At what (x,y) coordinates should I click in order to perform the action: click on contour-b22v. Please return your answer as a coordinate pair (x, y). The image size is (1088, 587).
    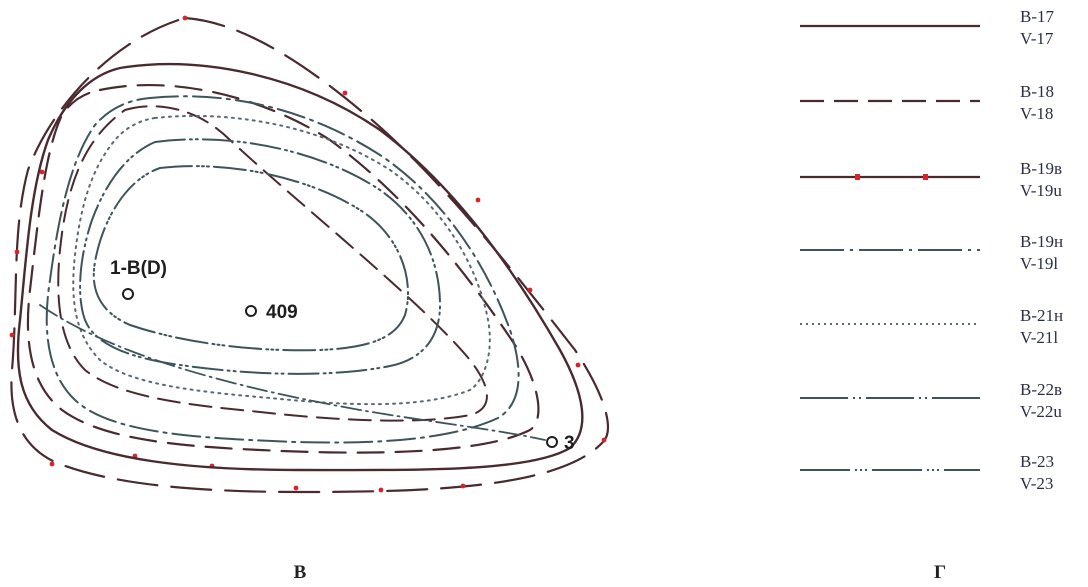
    Looking at the image, I should click on (260, 256).